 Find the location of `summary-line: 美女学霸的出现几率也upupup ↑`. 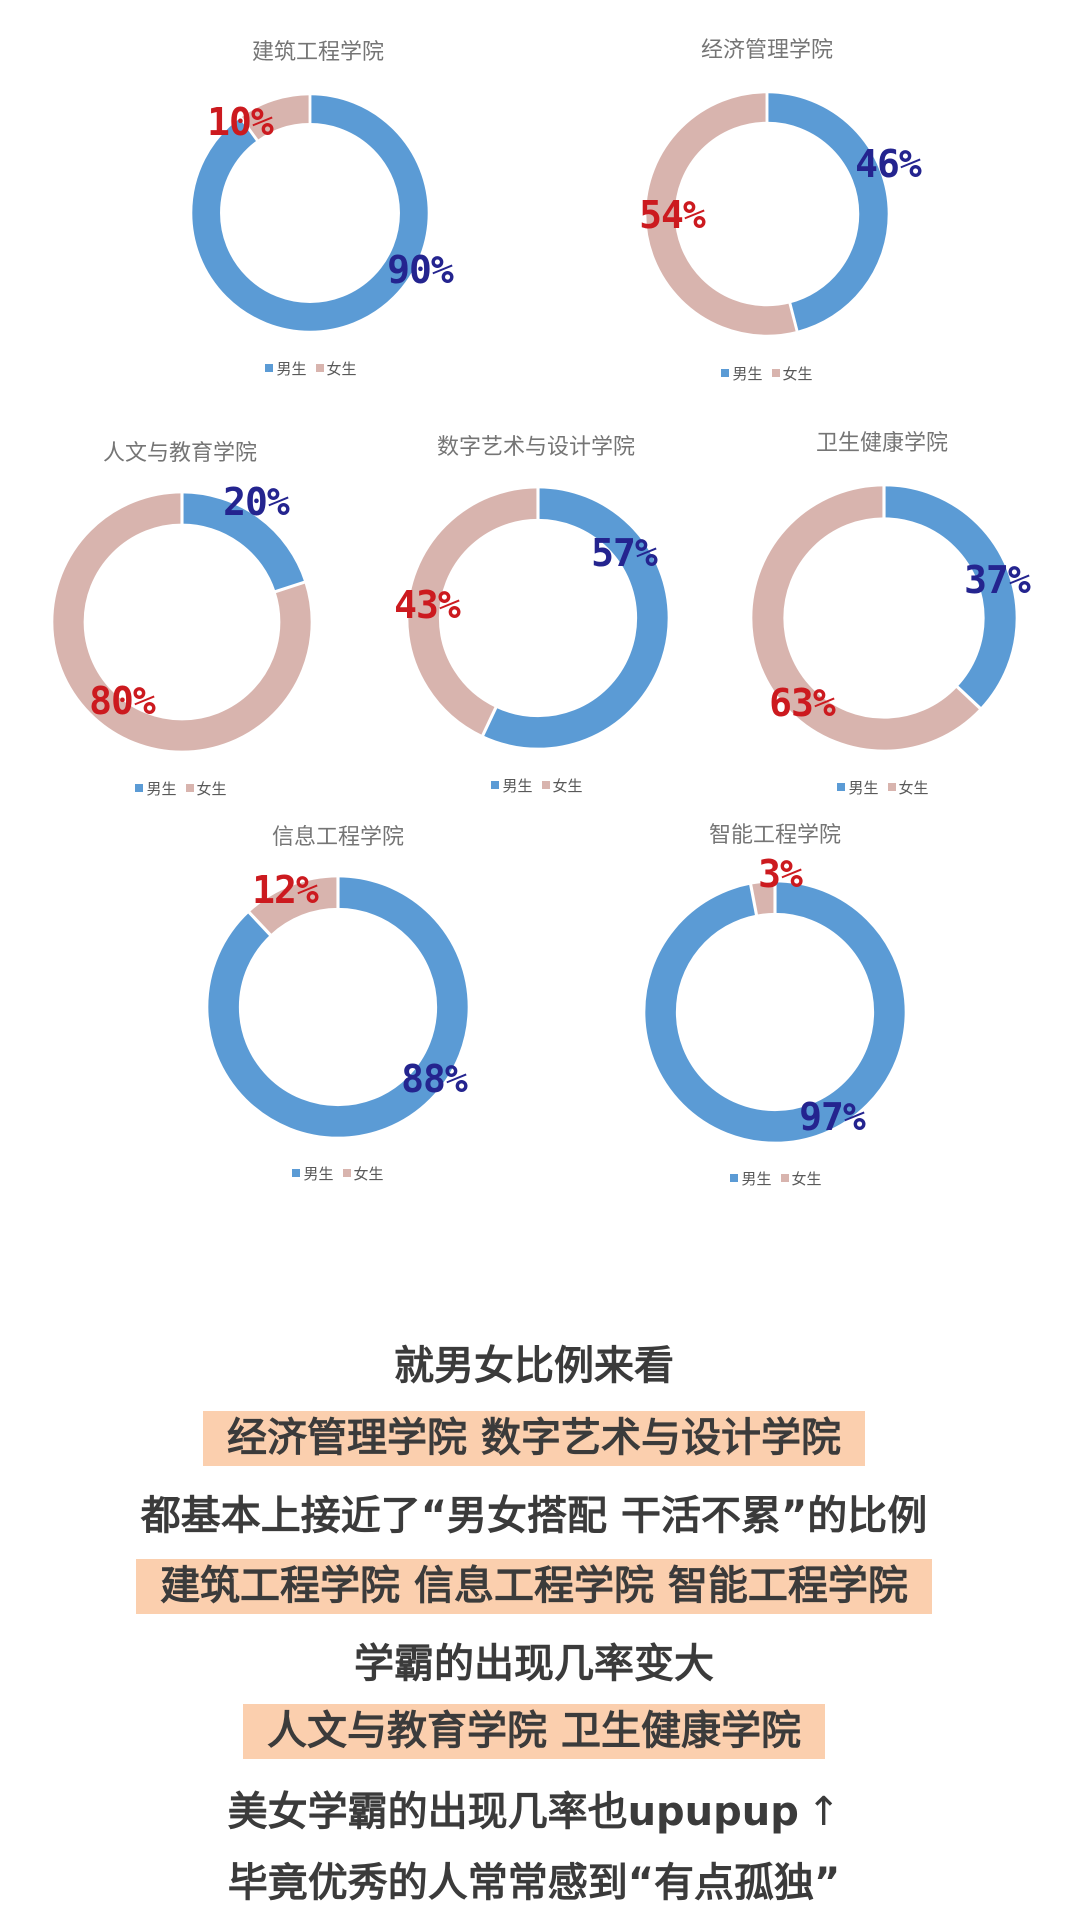

summary-line: 美女学霸的出现几率也upupup ↑ is located at coordinates (534, 1812).